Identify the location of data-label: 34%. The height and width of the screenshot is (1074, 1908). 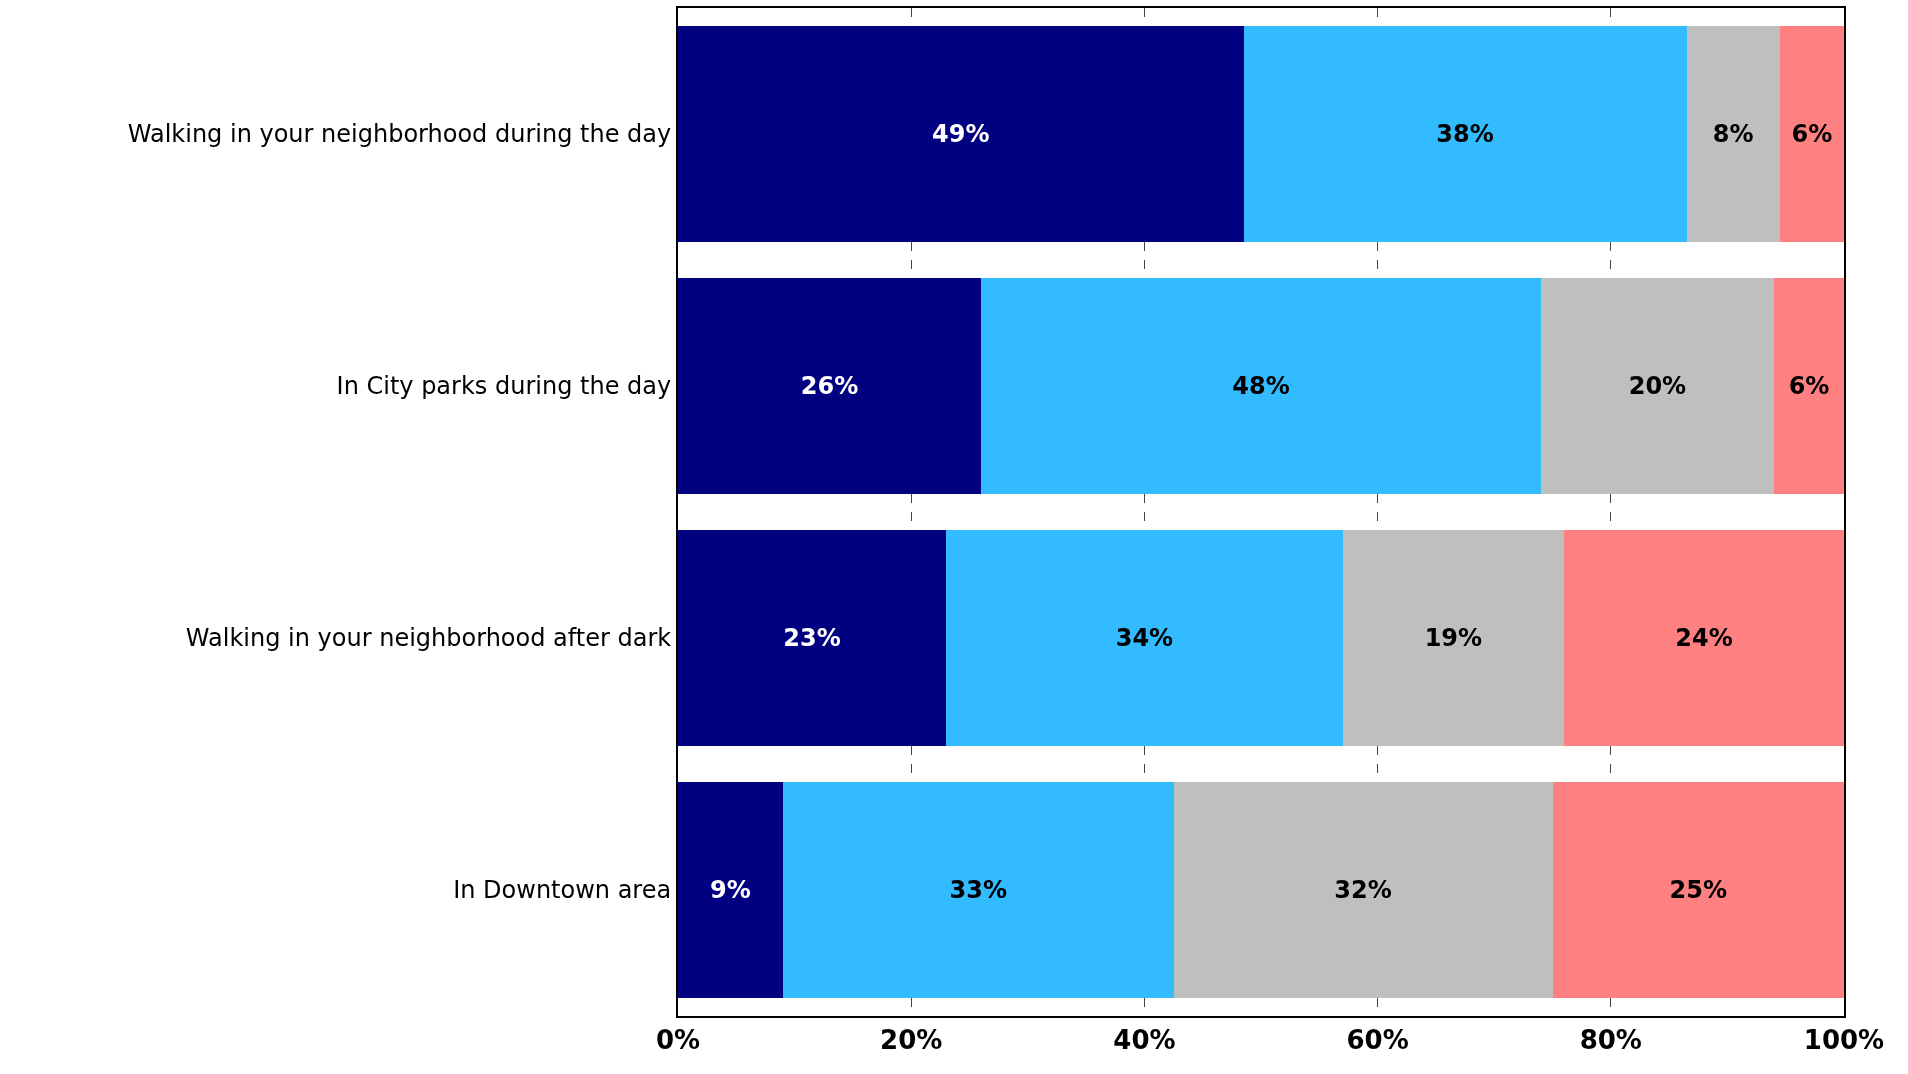
(1144, 638).